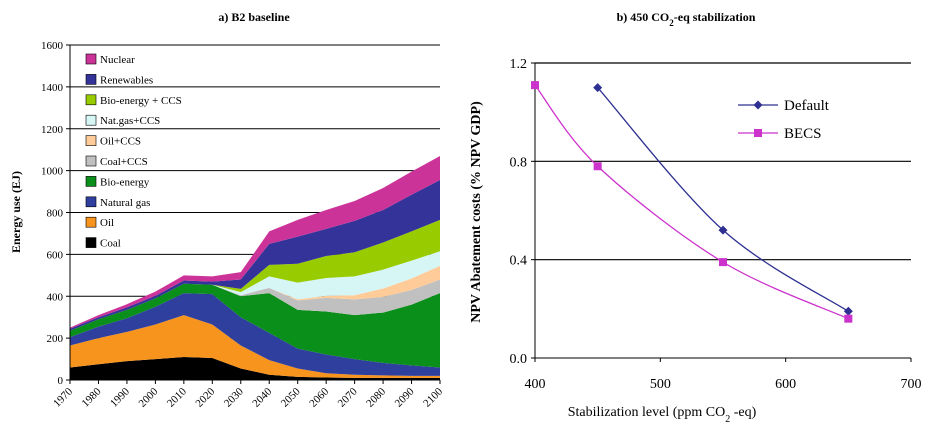 Image resolution: width=931 pixels, height=424 pixels. Describe the element at coordinates (255, 305) in the screenshot. I see `area-coal-ccs` at that location.